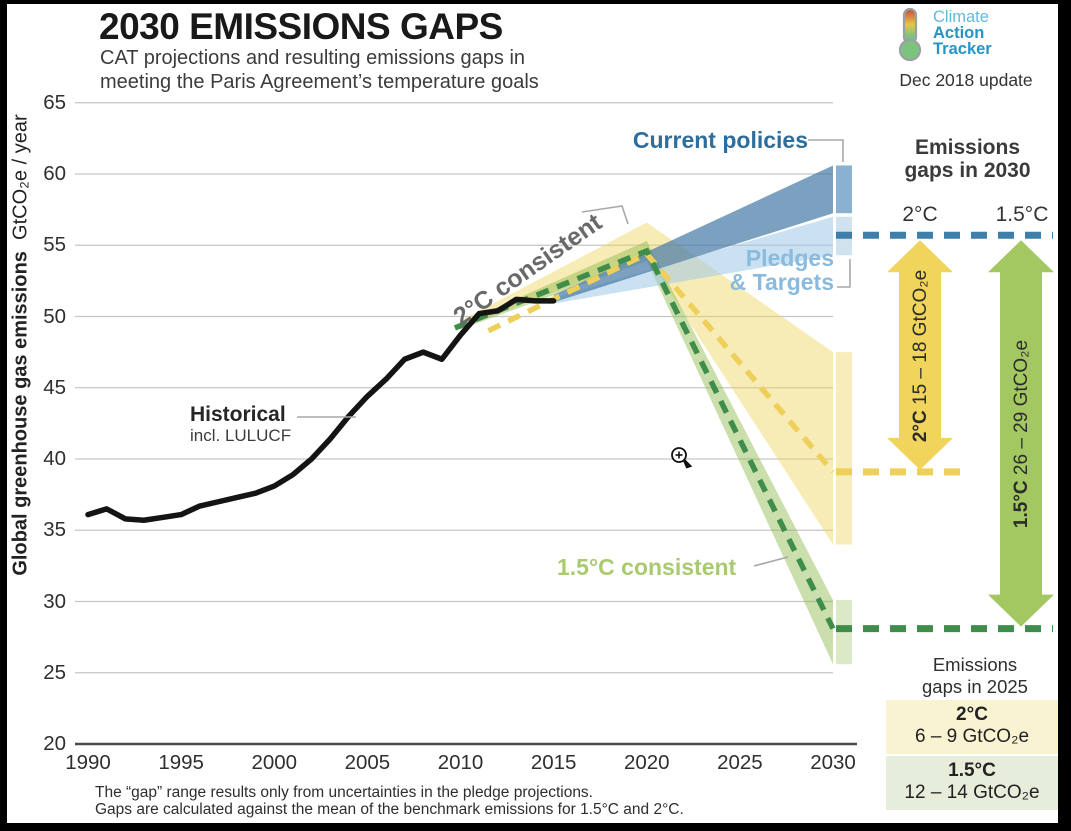 The height and width of the screenshot is (831, 1071). I want to click on y-tick-label: 30, so click(54, 601).